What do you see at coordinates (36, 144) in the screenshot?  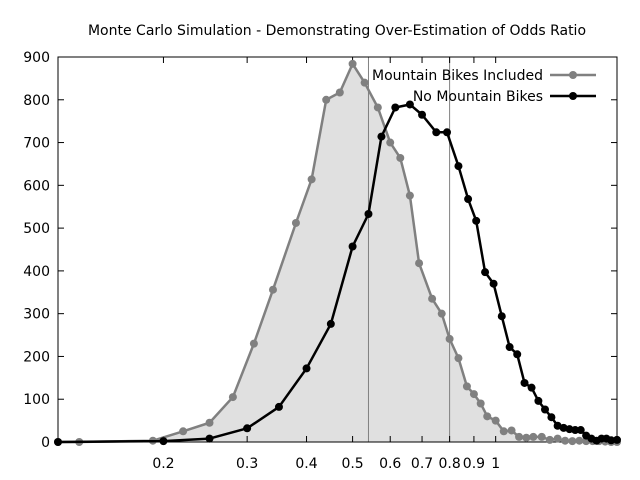 I see `y-tick-label: 700` at bounding box center [36, 144].